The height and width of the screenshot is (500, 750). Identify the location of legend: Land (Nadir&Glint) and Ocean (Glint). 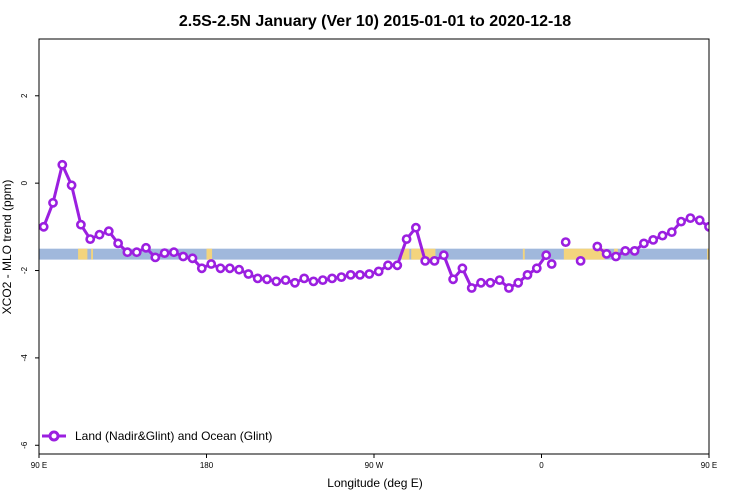
(157, 436).